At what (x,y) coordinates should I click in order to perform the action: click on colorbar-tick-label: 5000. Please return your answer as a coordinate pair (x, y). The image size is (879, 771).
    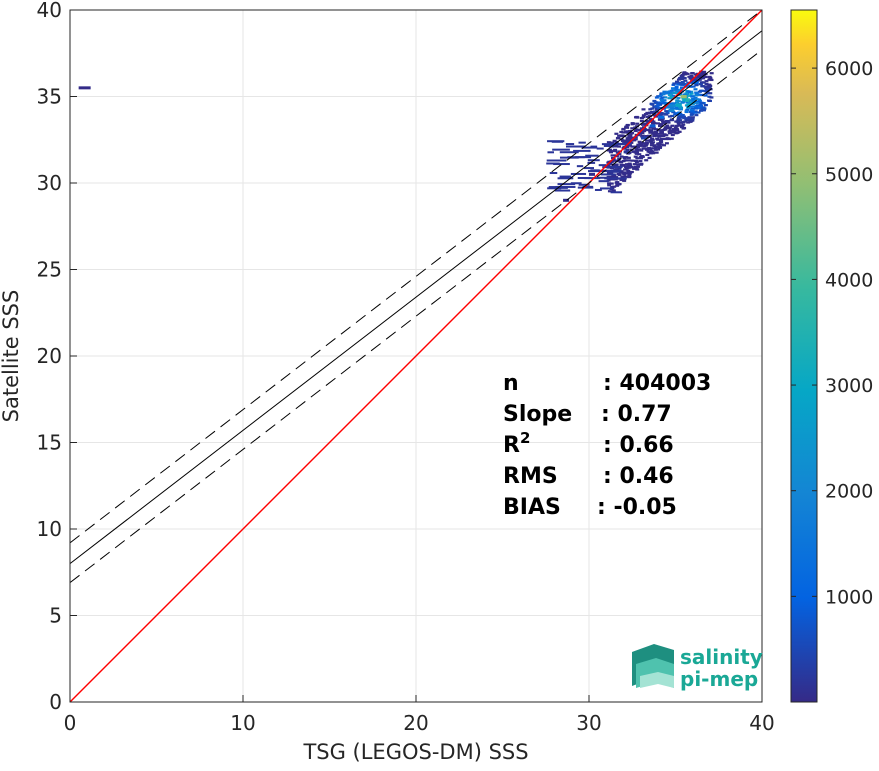
    Looking at the image, I should click on (849, 175).